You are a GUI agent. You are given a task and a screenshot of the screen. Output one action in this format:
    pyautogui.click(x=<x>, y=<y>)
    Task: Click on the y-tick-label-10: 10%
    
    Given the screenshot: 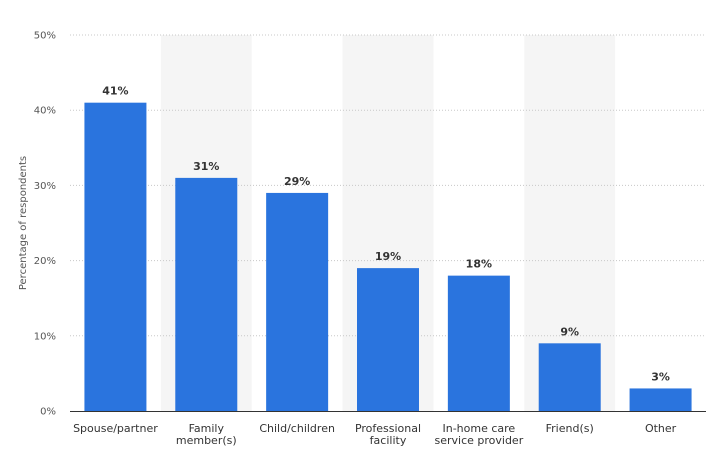 What is the action you would take?
    pyautogui.click(x=45, y=336)
    